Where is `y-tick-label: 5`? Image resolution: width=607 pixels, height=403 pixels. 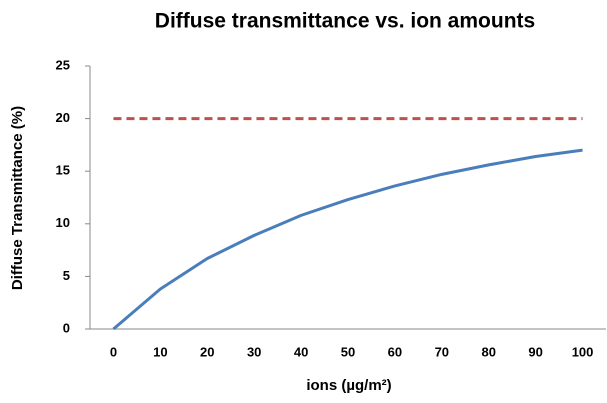 y-tick-label: 5 is located at coordinates (66, 275).